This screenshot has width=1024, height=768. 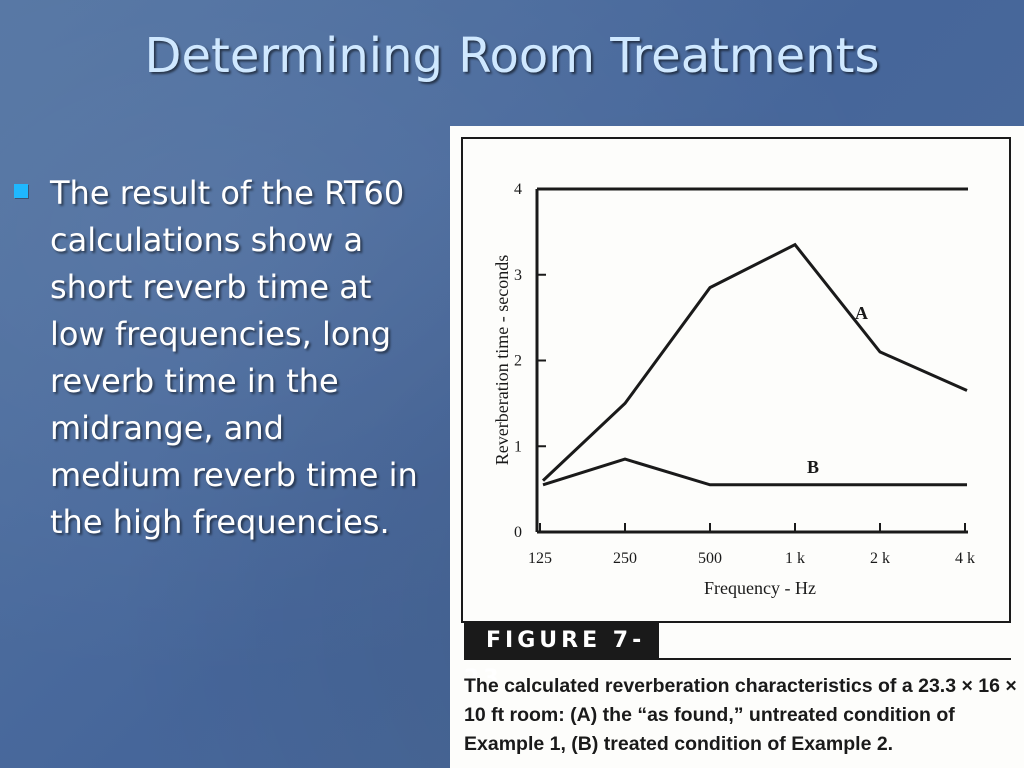 I want to click on y-tick-label: 4, so click(x=518, y=189).